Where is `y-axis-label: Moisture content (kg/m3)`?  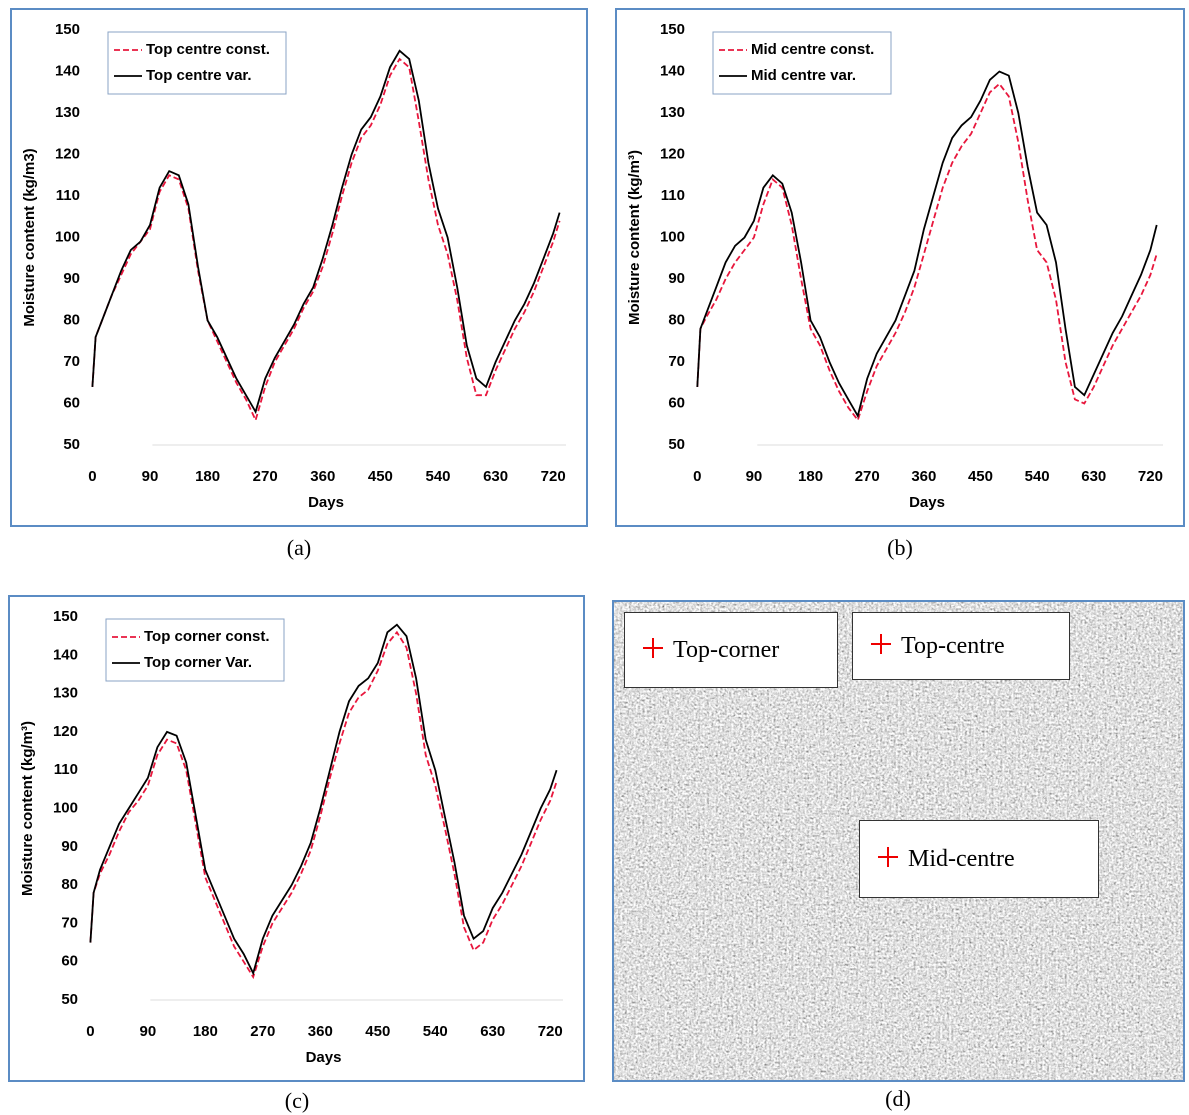 y-axis-label: Moisture content (kg/m3) is located at coordinates (29, 237).